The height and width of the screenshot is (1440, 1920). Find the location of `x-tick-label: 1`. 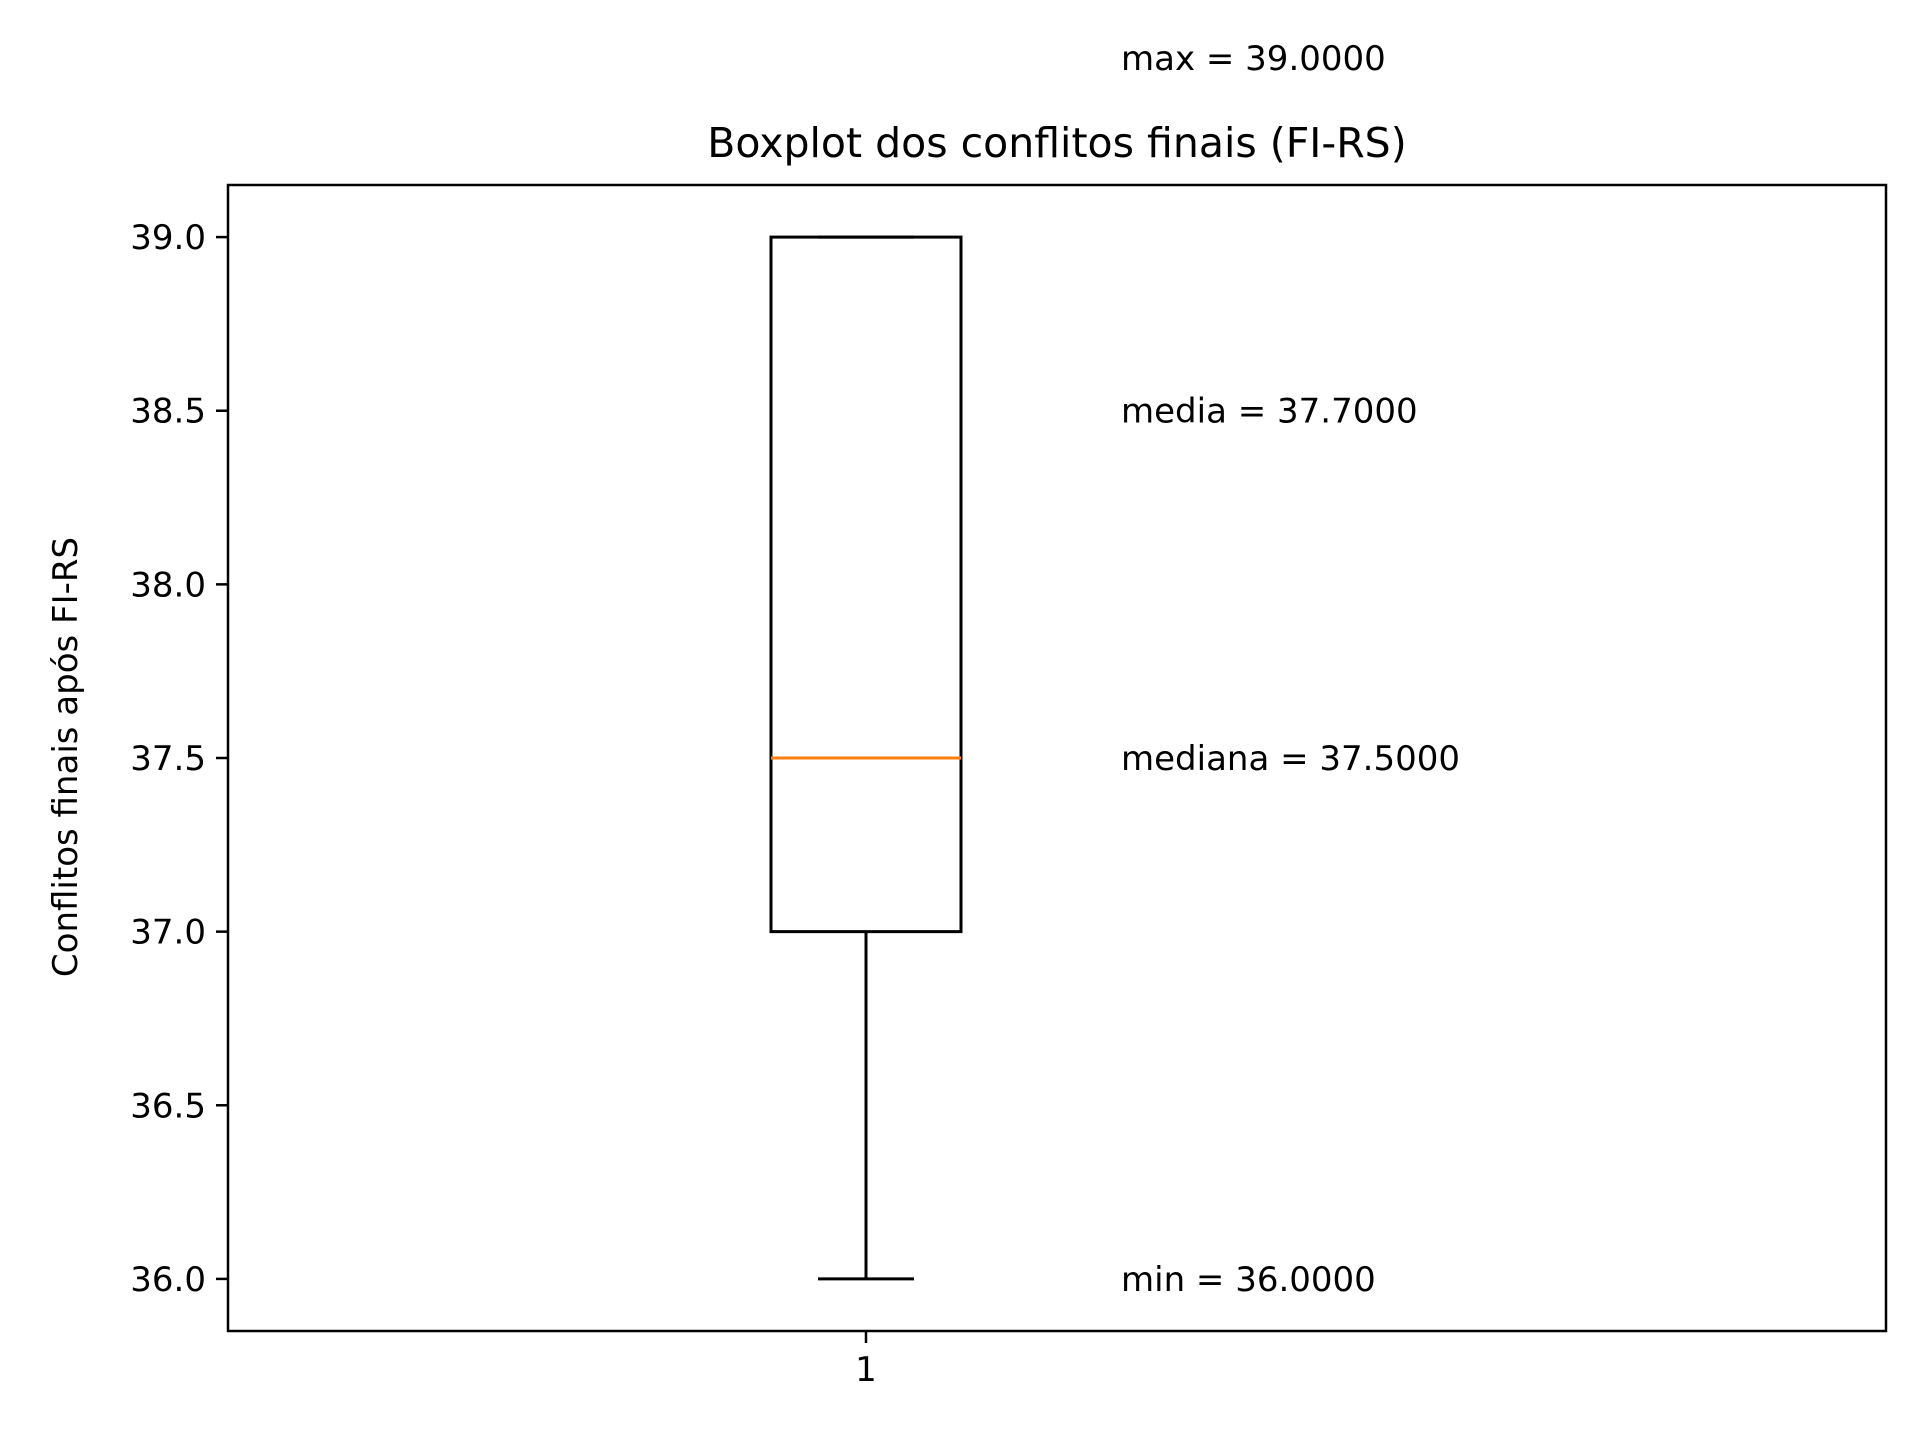

x-tick-label: 1 is located at coordinates (866, 1370).